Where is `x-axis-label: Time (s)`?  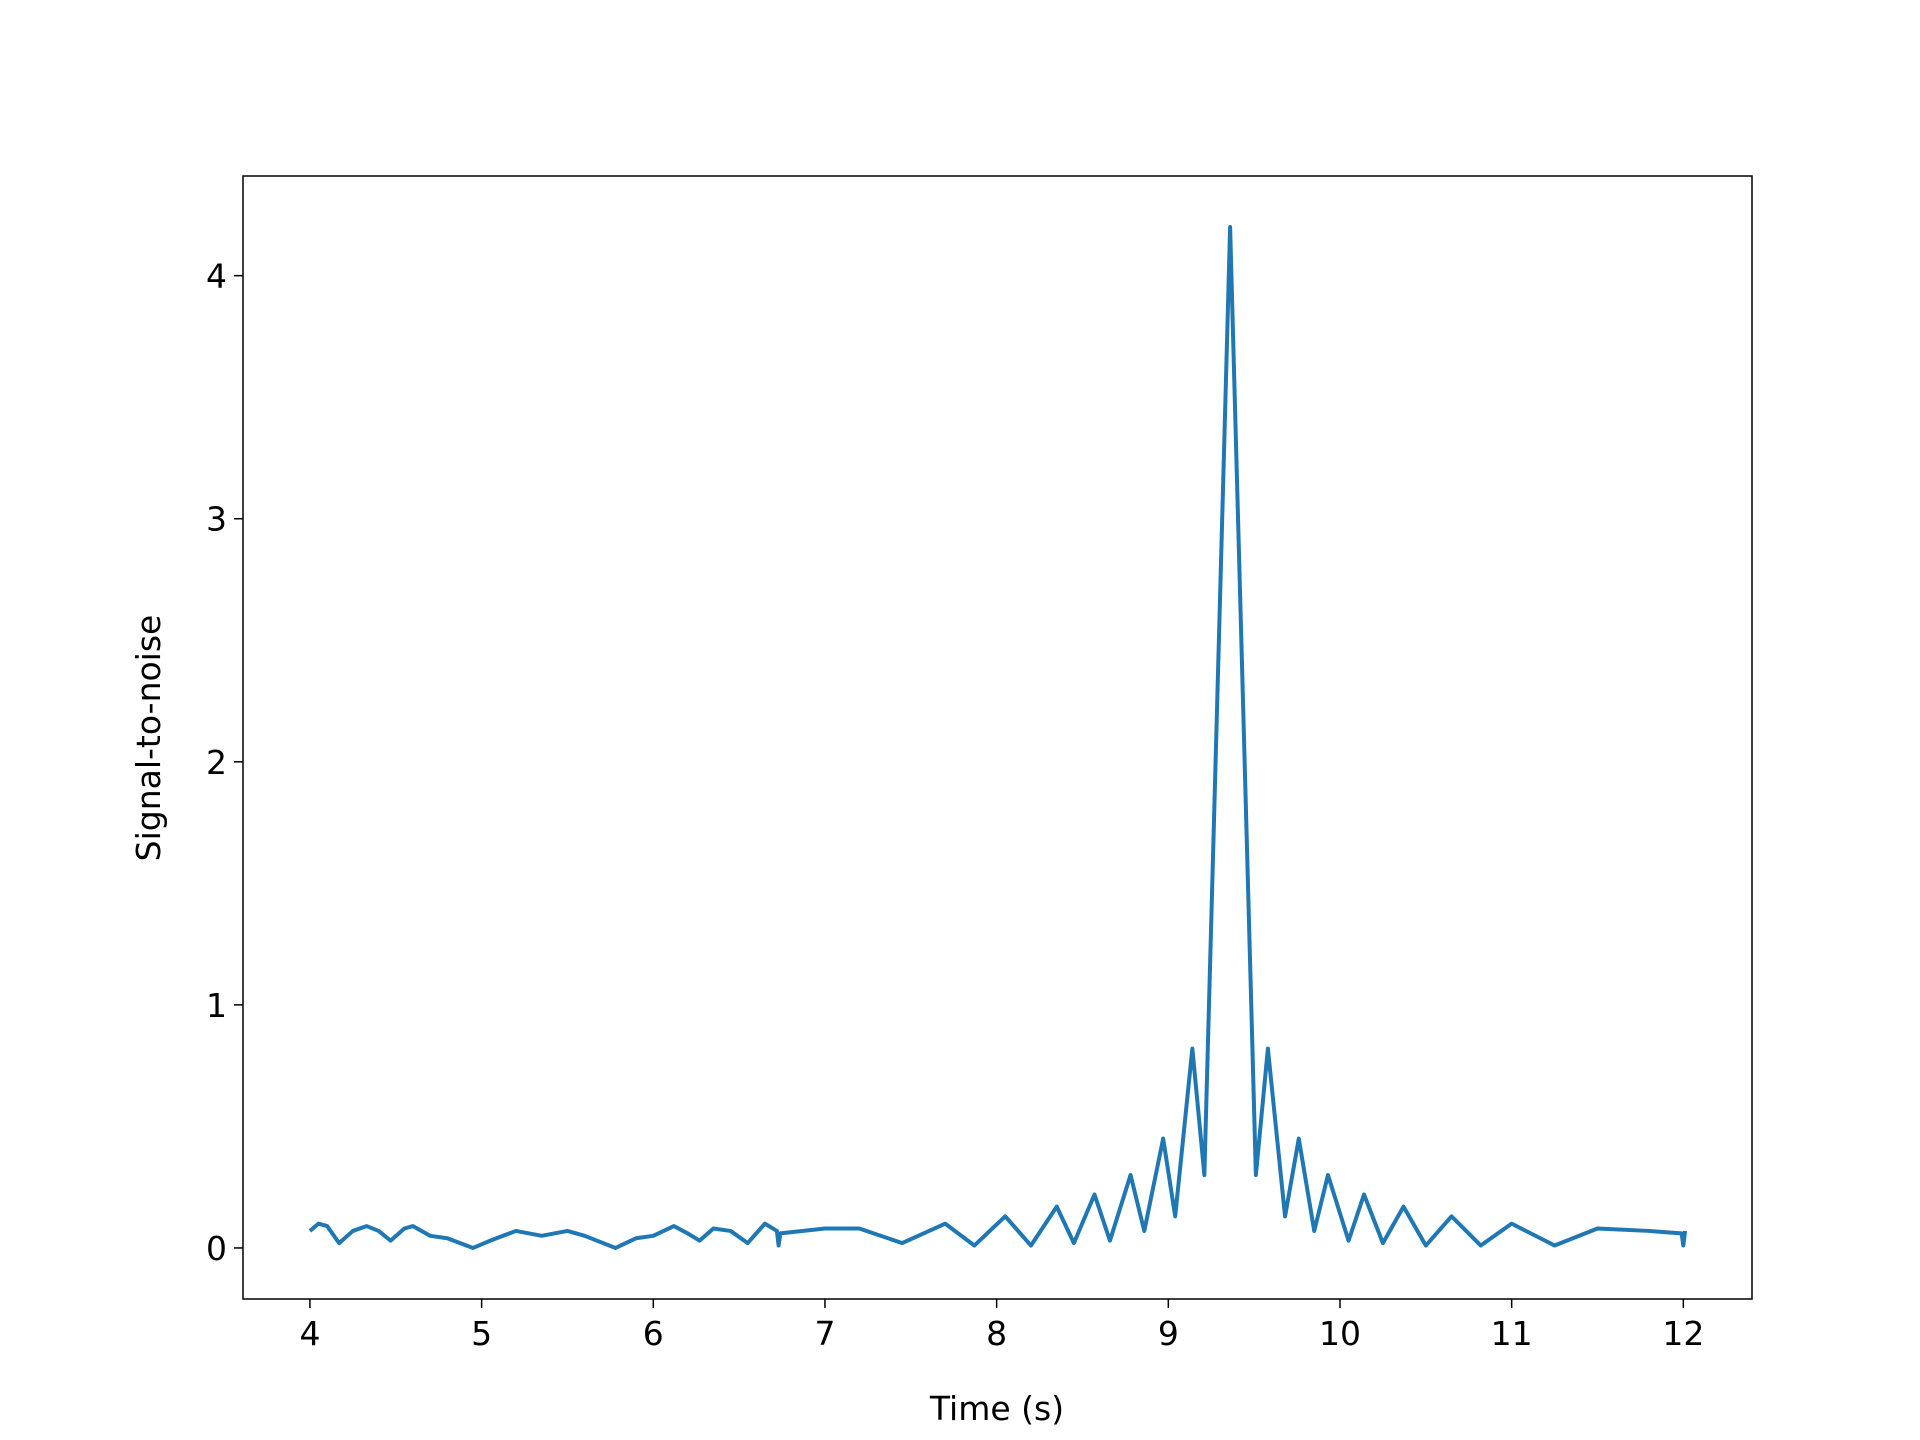
x-axis-label: Time (s) is located at coordinates (996, 1408).